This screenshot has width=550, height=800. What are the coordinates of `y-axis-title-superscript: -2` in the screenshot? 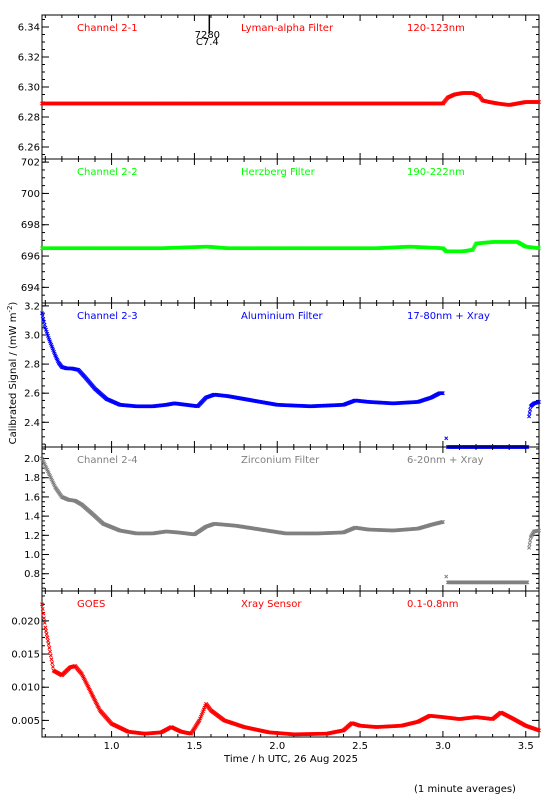 It's located at (10, 309).